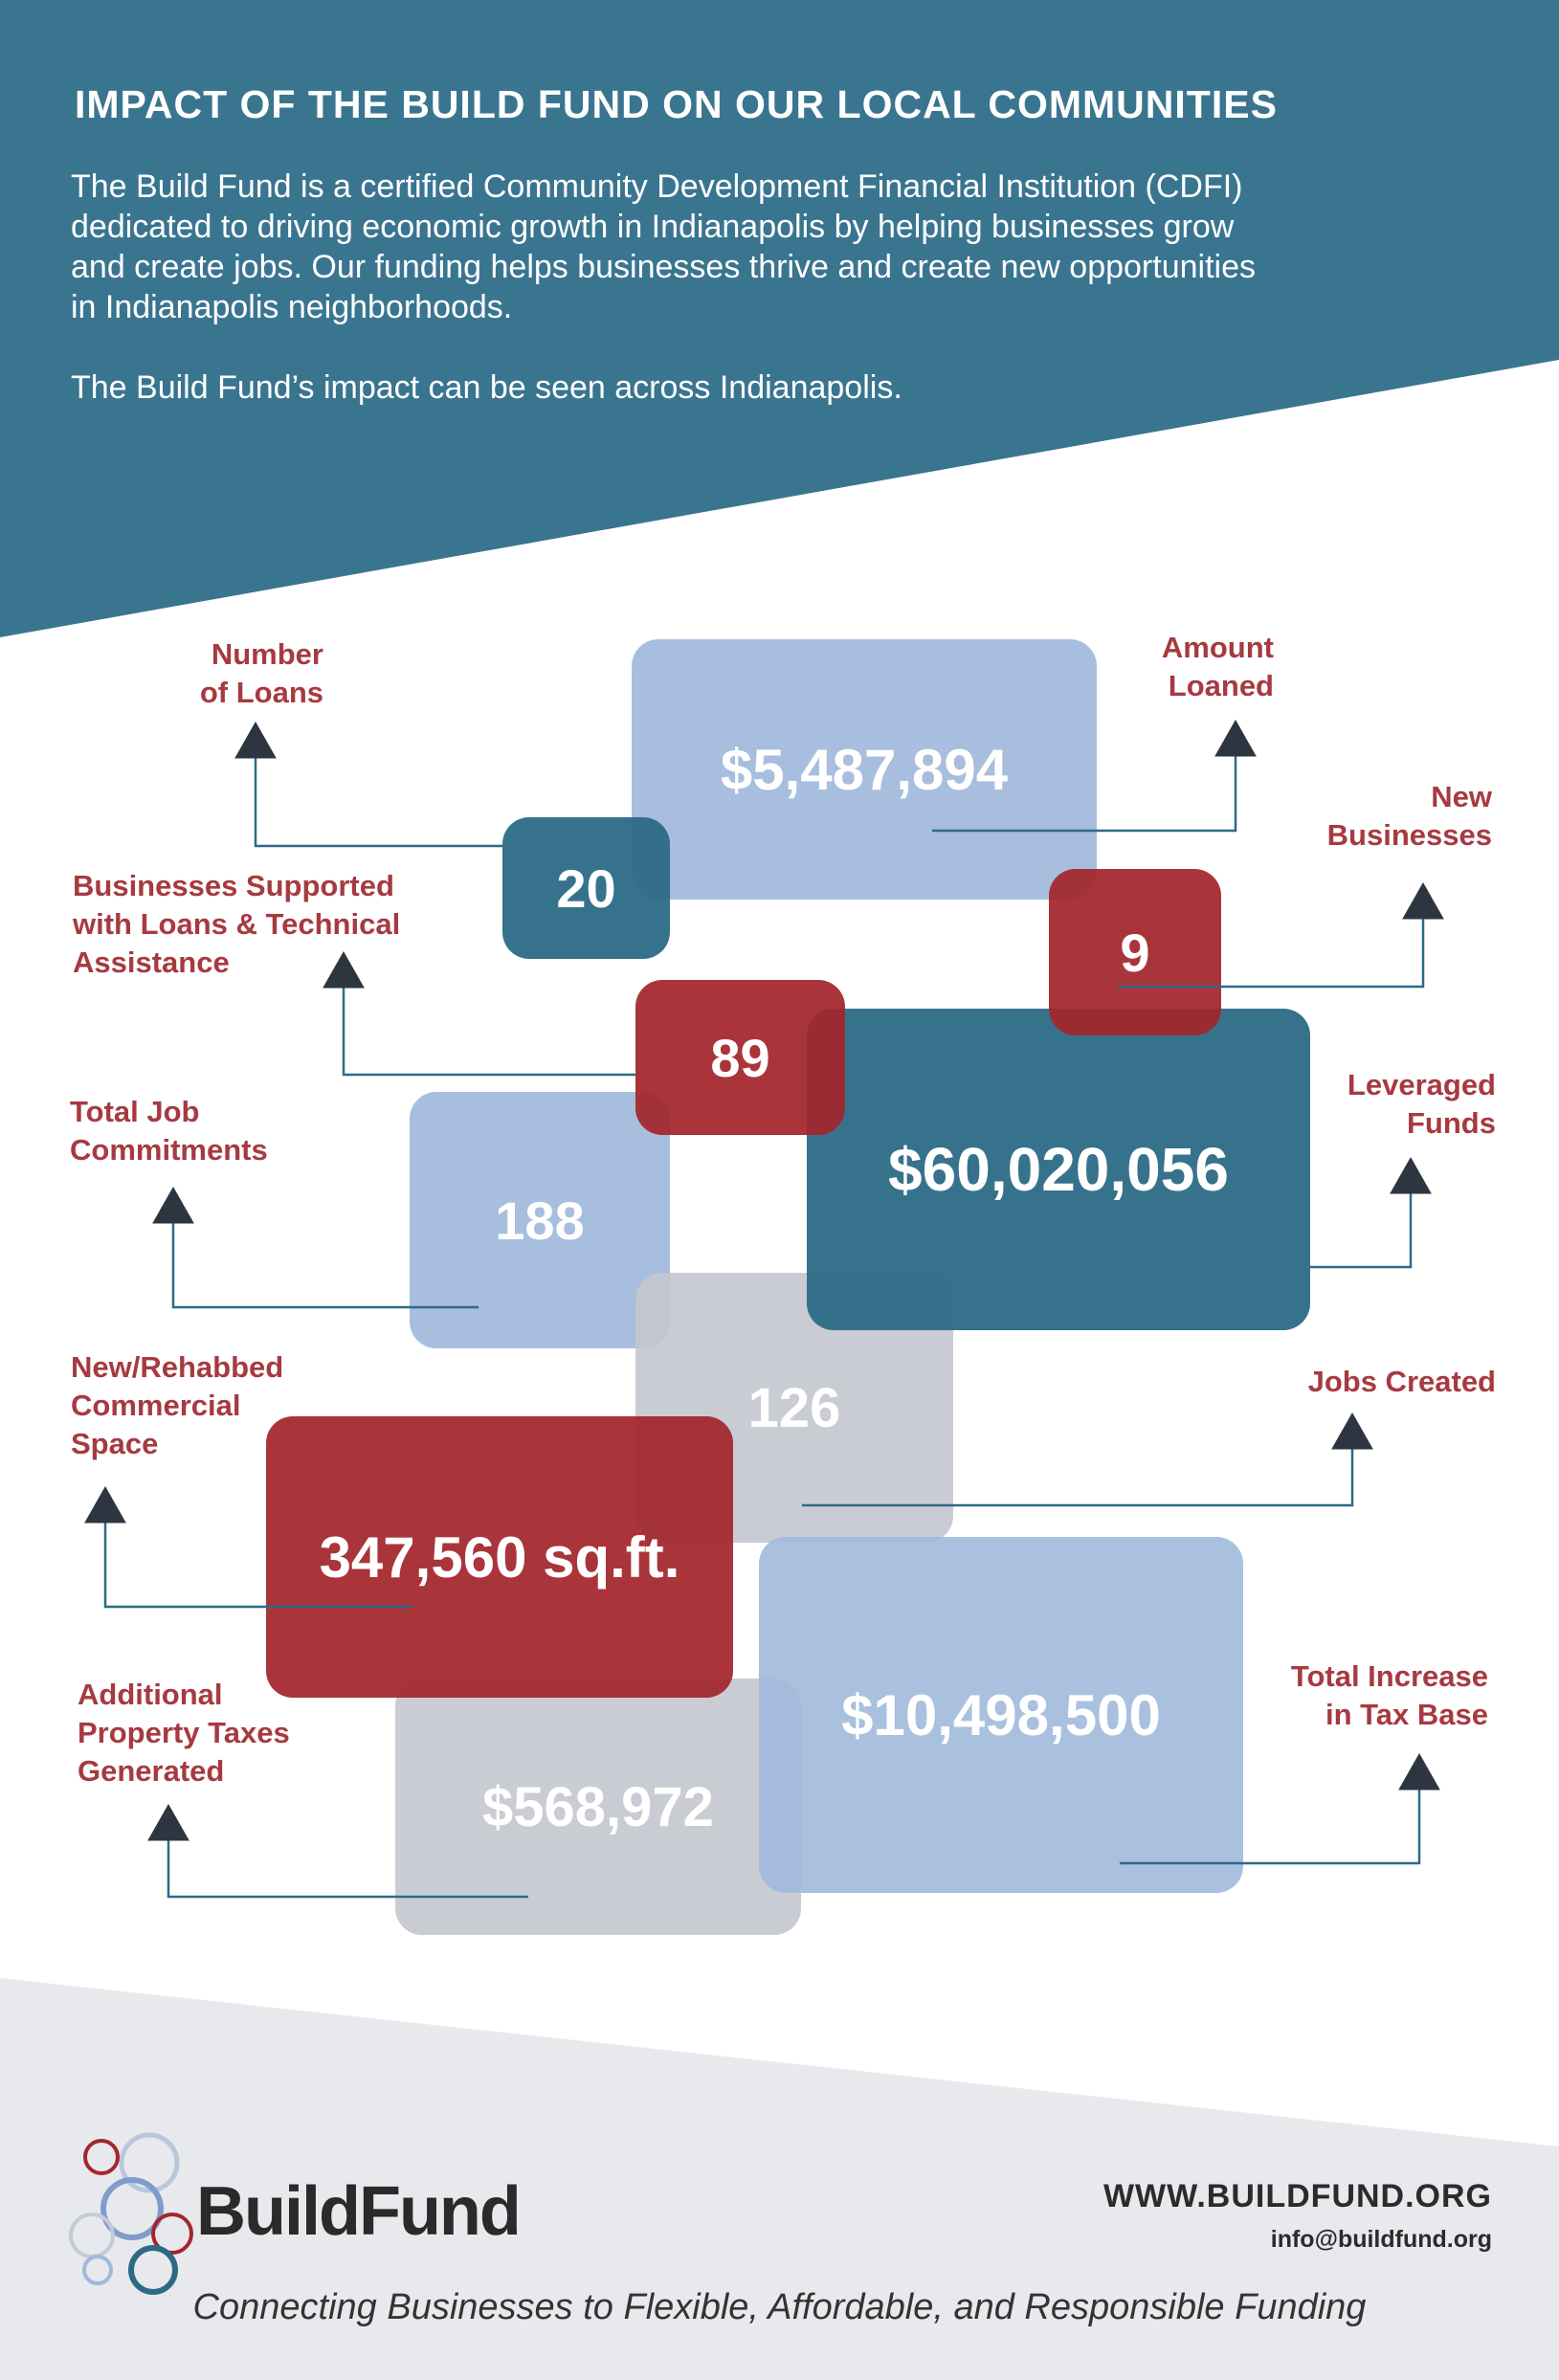 This screenshot has width=1559, height=2380. I want to click on new-businesses-box: 9, so click(1135, 952).